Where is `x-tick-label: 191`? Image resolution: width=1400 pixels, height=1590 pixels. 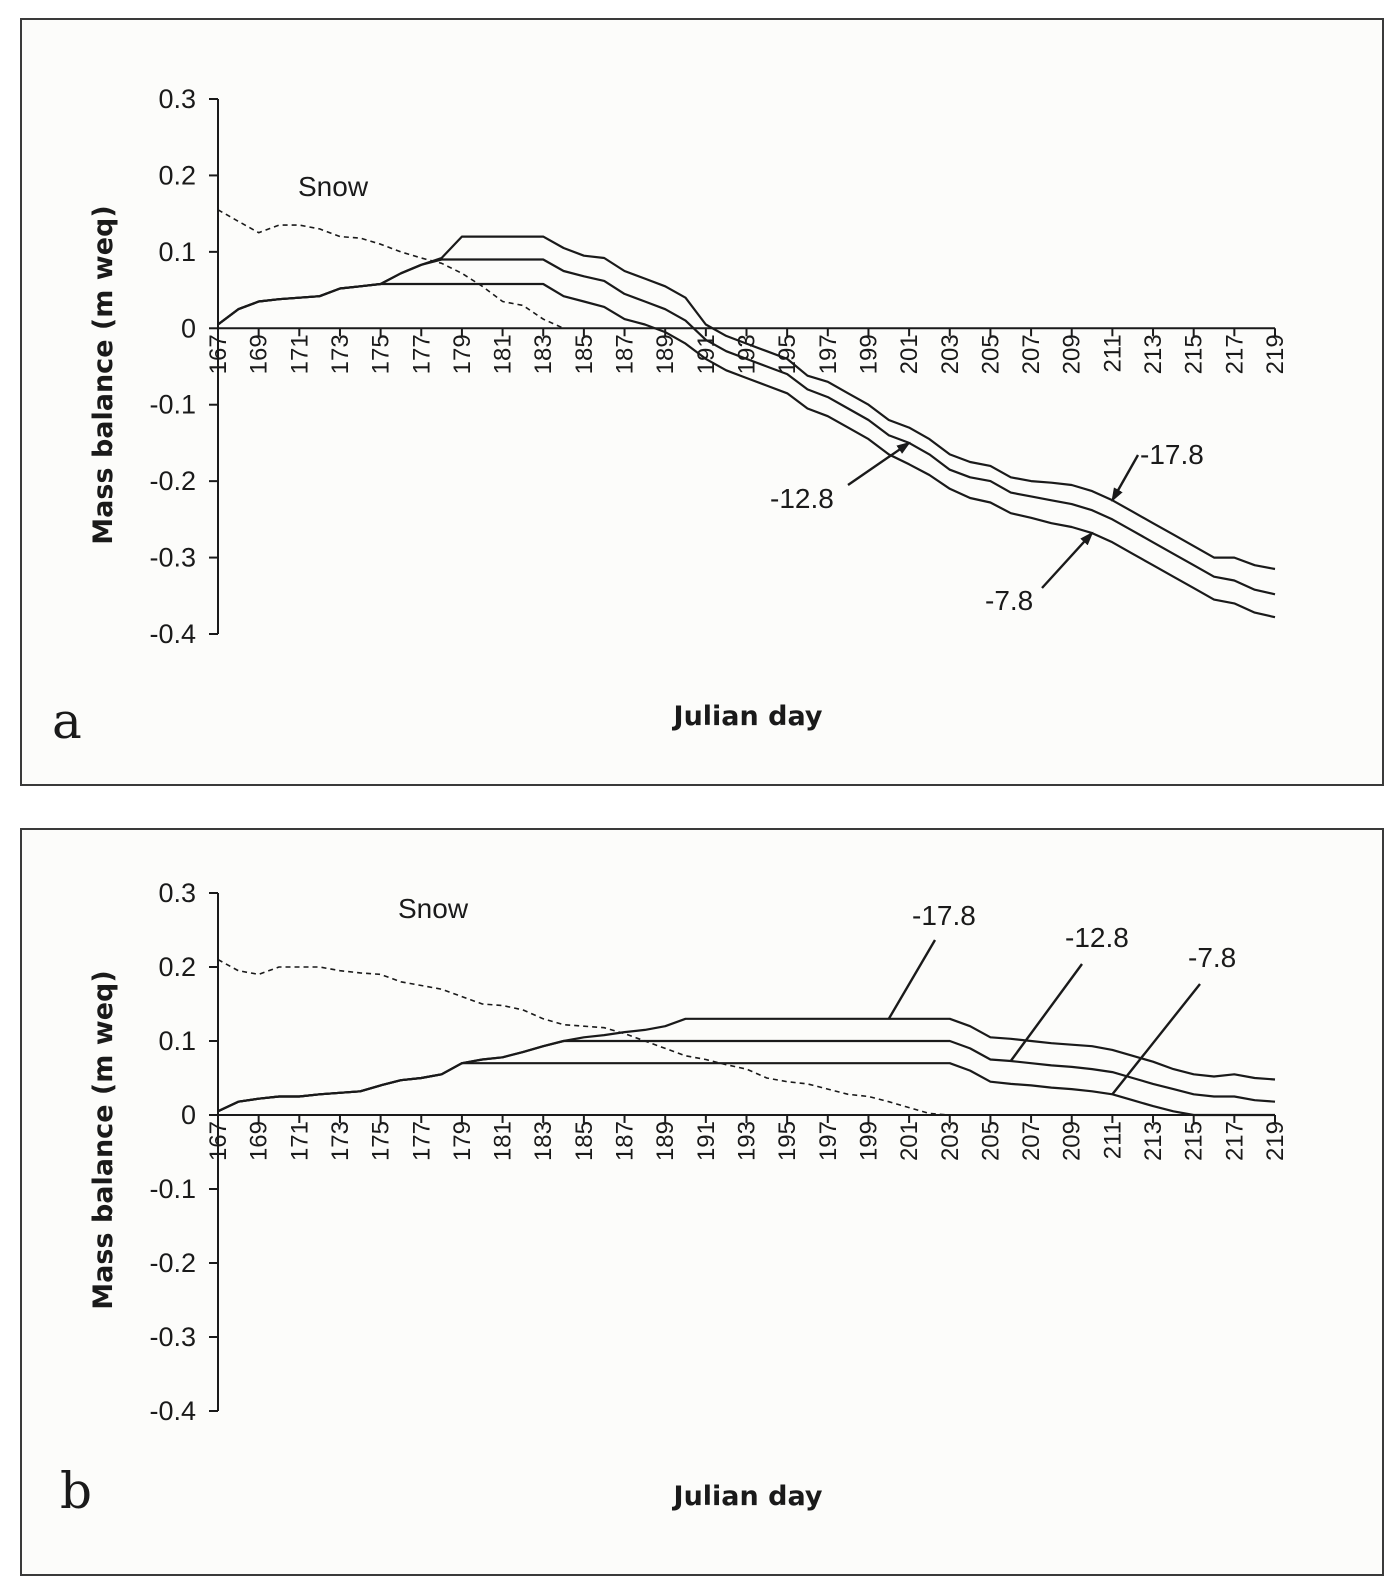
x-tick-label: 191 is located at coordinates (706, 1141).